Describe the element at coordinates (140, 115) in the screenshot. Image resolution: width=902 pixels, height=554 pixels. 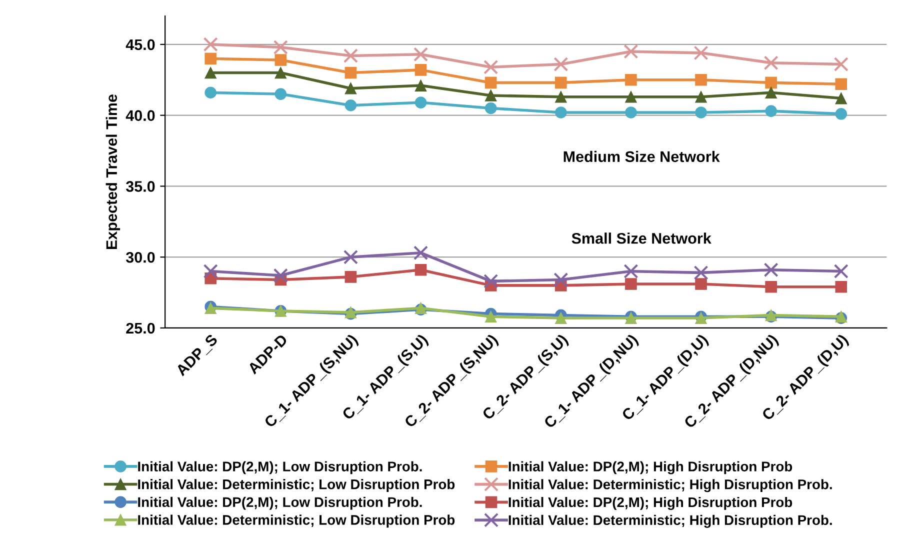
I see `y-tick-label: 40.0` at that location.